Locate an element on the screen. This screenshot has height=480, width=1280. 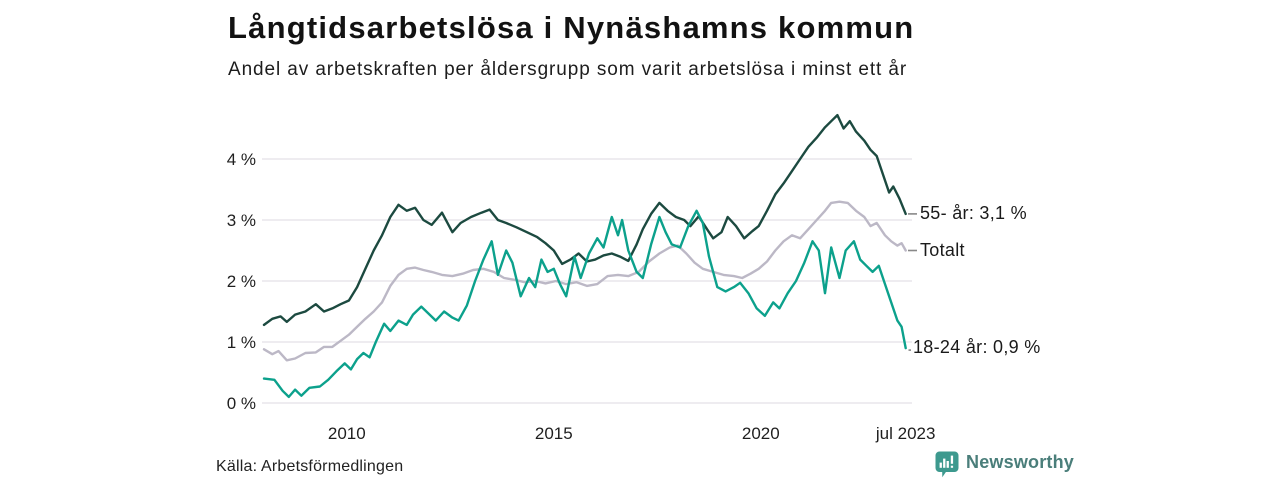
series-end-label-55plus: 55- år: 3,1 % is located at coordinates (973, 212).